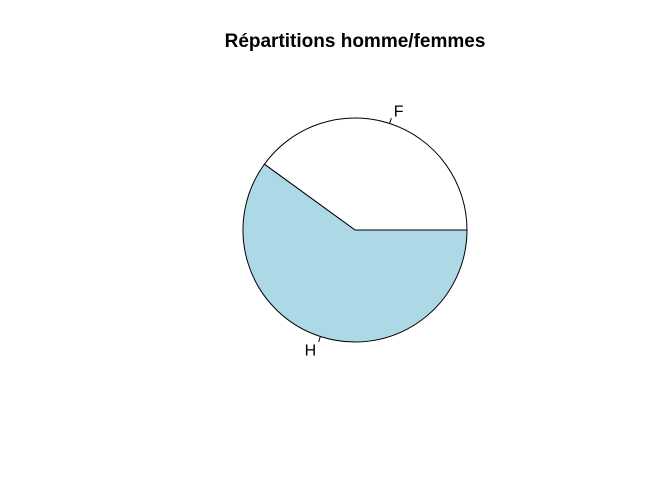  I want to click on pie-label-f: F, so click(399, 112).